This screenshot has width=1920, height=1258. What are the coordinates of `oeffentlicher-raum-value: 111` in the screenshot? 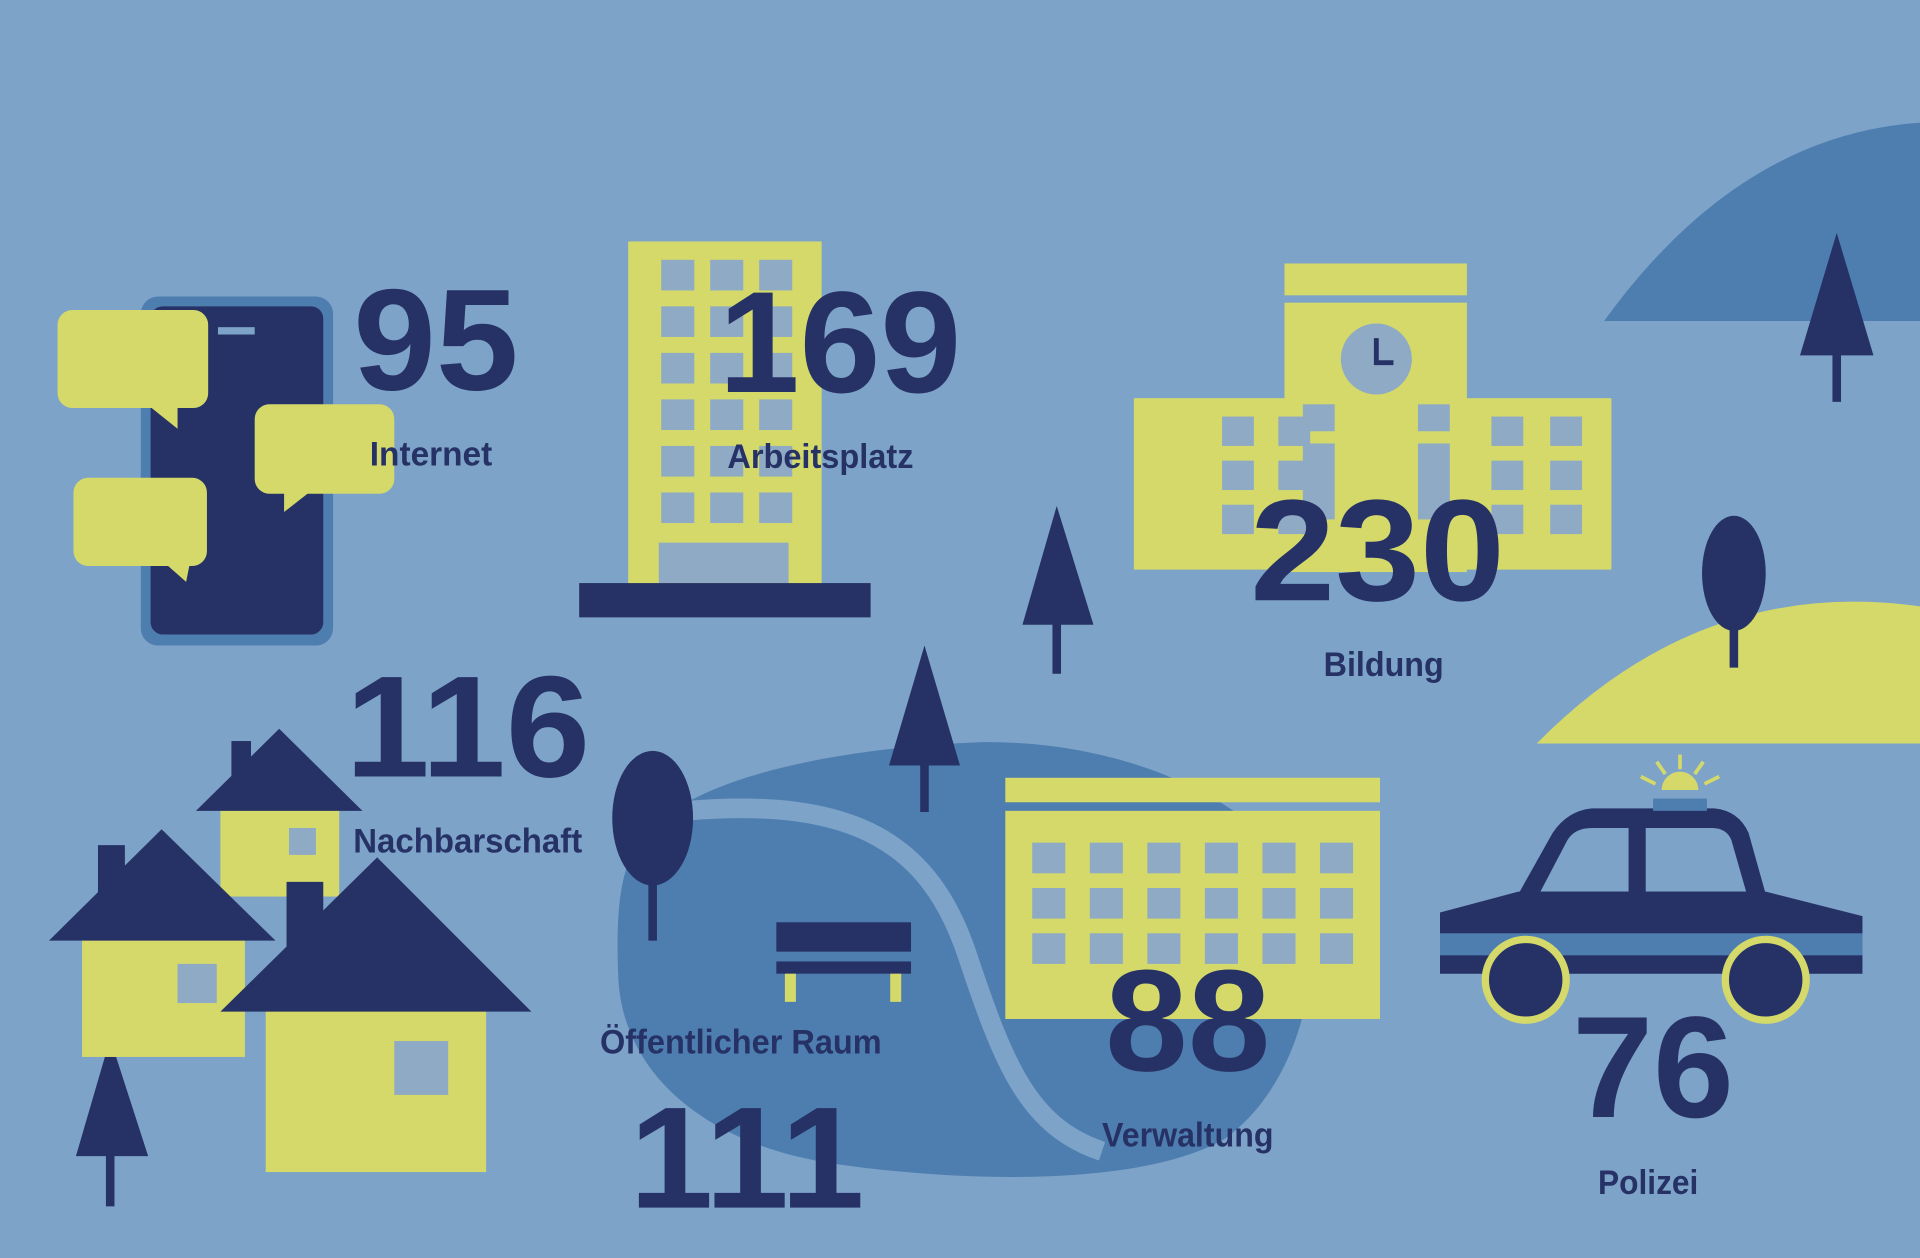 It's located at (746, 1158).